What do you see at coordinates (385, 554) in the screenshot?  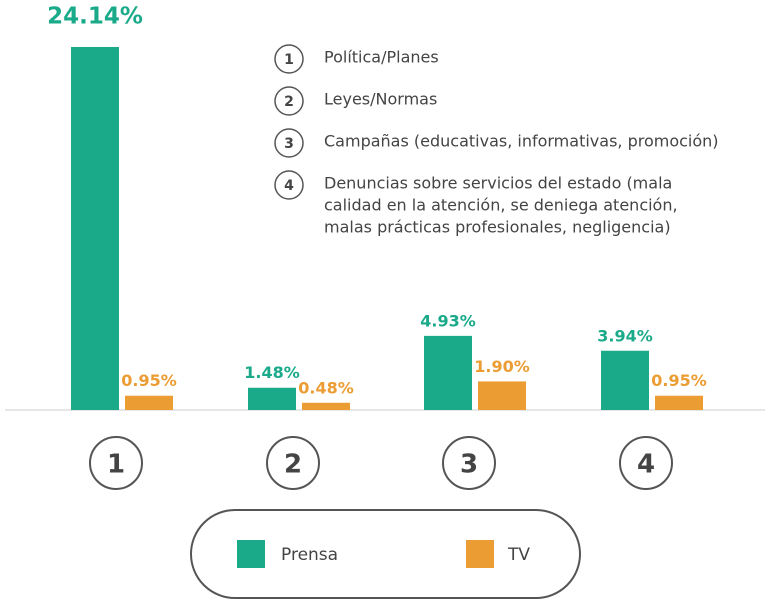 I see `legend-box` at bounding box center [385, 554].